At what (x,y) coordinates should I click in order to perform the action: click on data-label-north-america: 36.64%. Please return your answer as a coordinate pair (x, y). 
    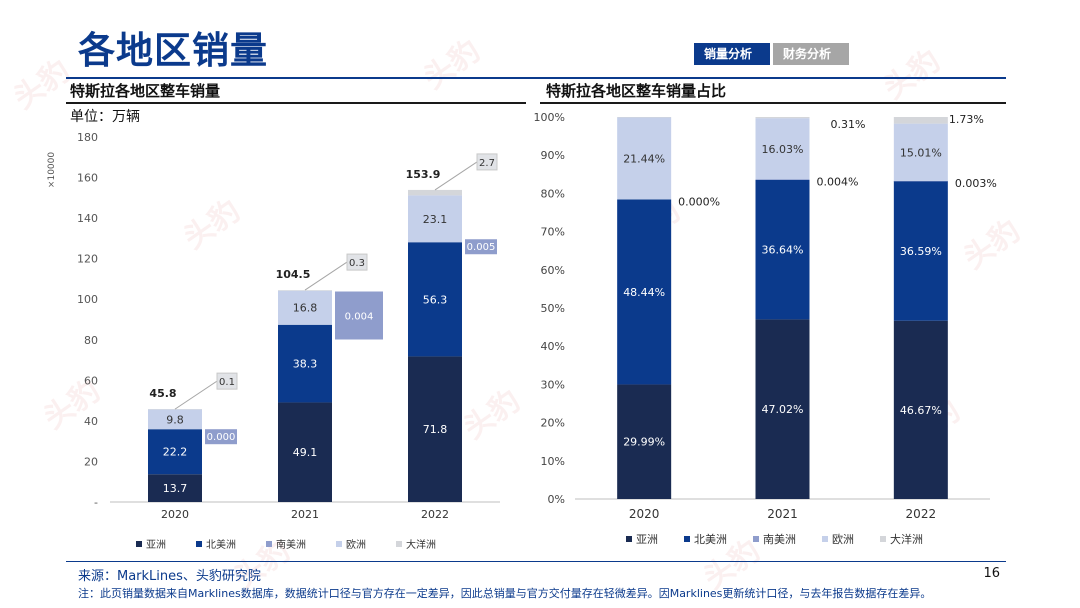
    Looking at the image, I should click on (783, 249).